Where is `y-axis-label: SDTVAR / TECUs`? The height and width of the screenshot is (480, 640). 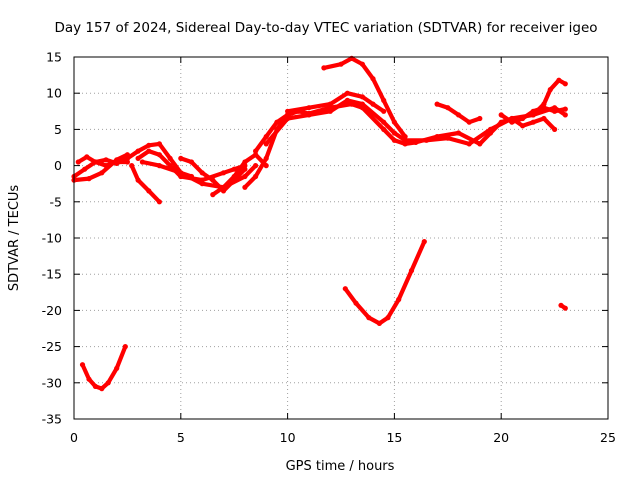
y-axis-label: SDTVAR / TECUs is located at coordinates (14, 238).